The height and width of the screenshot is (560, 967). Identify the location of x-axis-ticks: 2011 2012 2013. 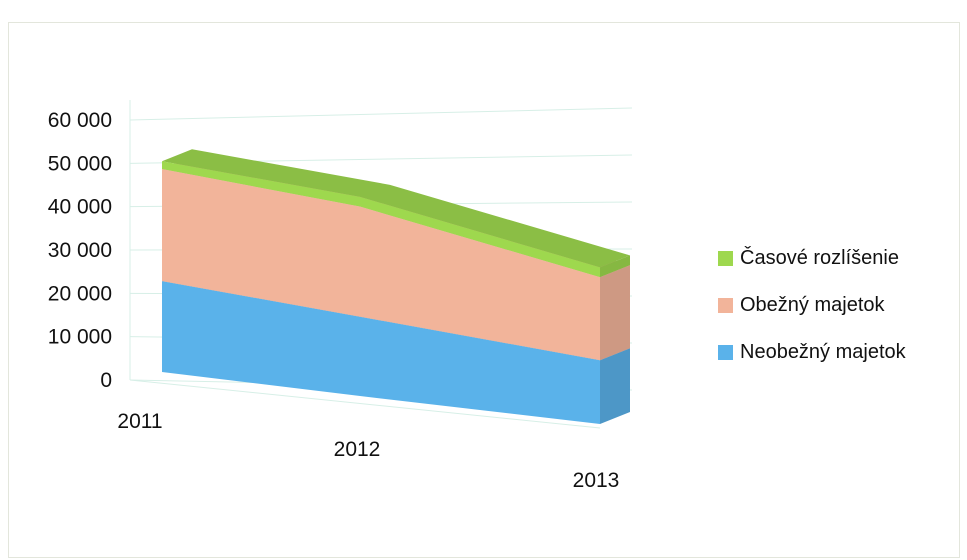
(368, 451).